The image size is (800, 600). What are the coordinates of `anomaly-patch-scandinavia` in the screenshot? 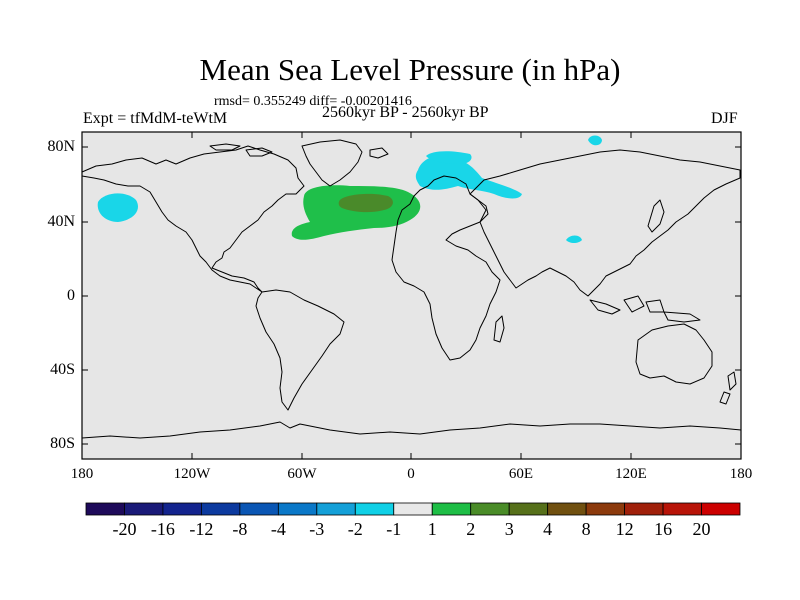 It's located at (468, 177).